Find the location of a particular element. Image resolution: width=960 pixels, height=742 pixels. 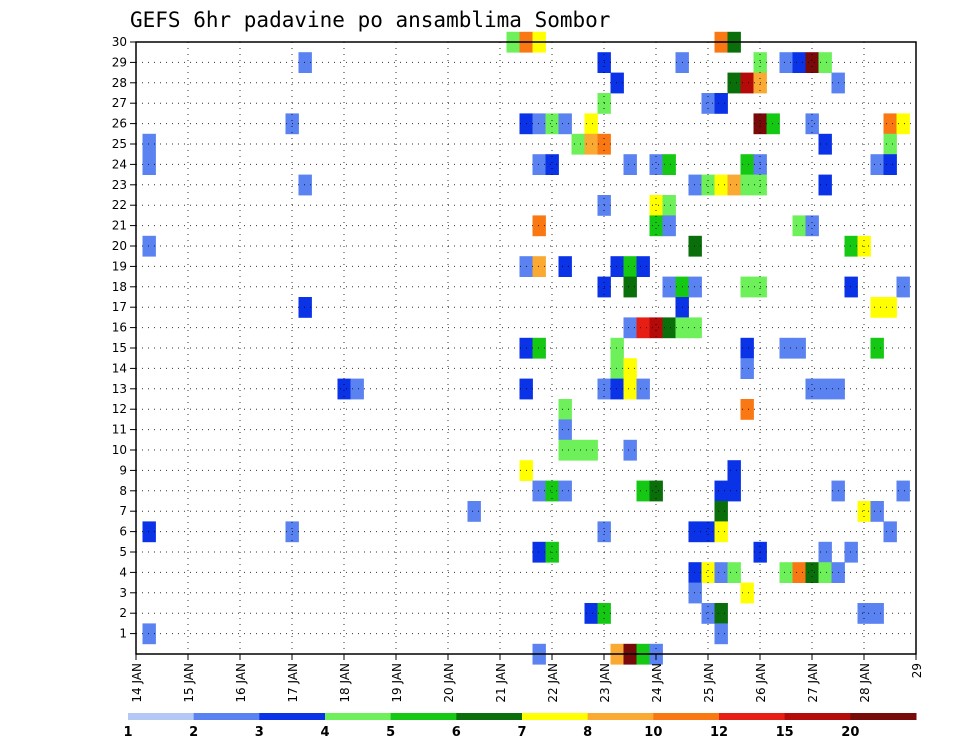

y-tick-label: 24 is located at coordinates (119, 164).